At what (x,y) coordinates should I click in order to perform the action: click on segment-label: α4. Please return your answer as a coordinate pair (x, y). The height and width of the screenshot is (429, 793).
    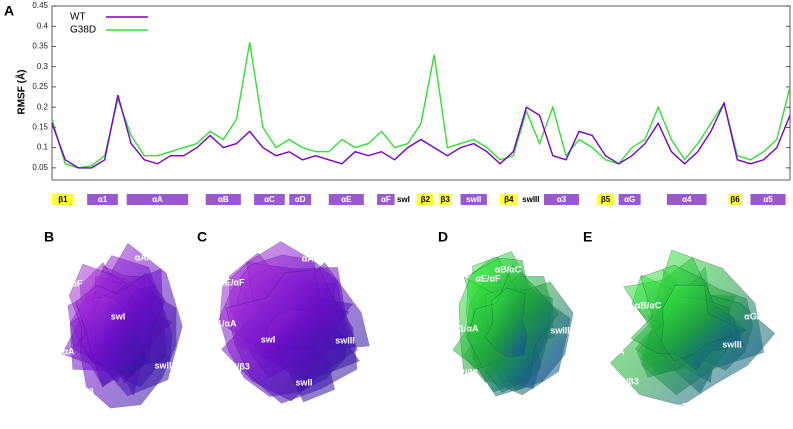
    Looking at the image, I should click on (687, 199).